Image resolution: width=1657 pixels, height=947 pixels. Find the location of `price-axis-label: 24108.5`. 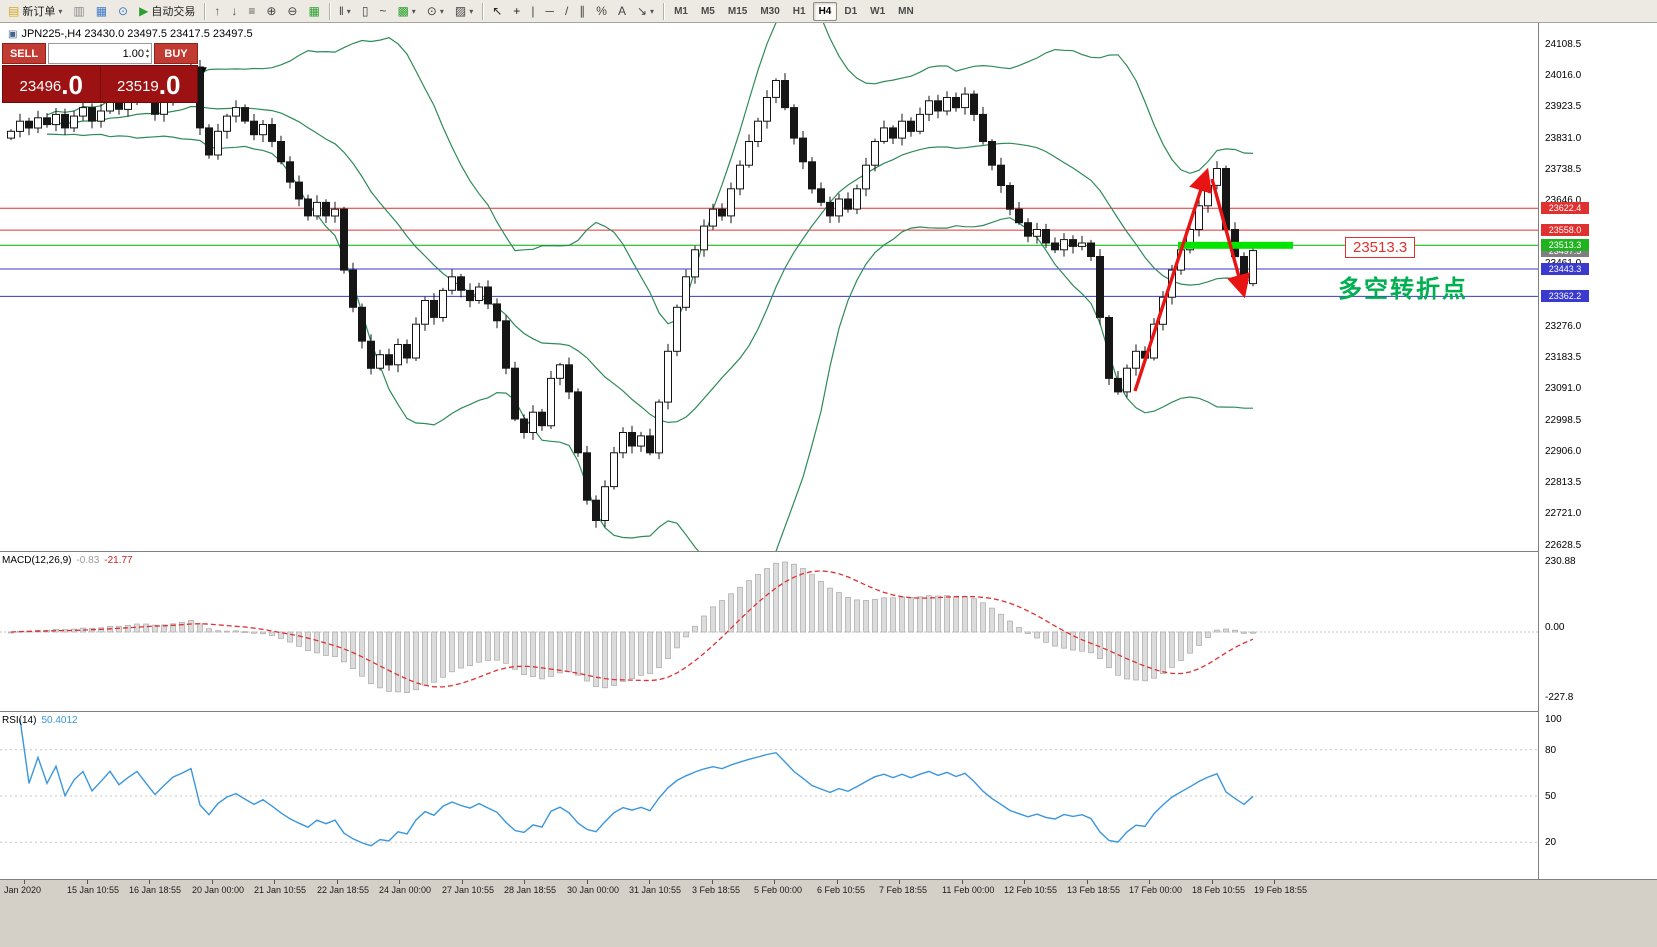

price-axis-label: 24108.5 is located at coordinates (1563, 44).